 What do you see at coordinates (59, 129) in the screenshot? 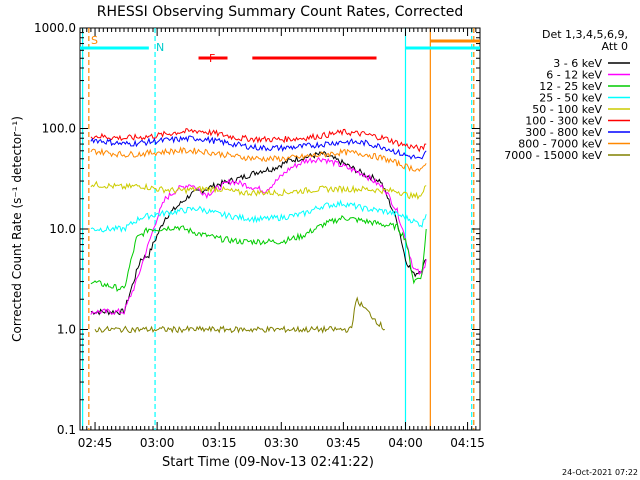
I see `y-tick-label: 100.0` at bounding box center [59, 129].